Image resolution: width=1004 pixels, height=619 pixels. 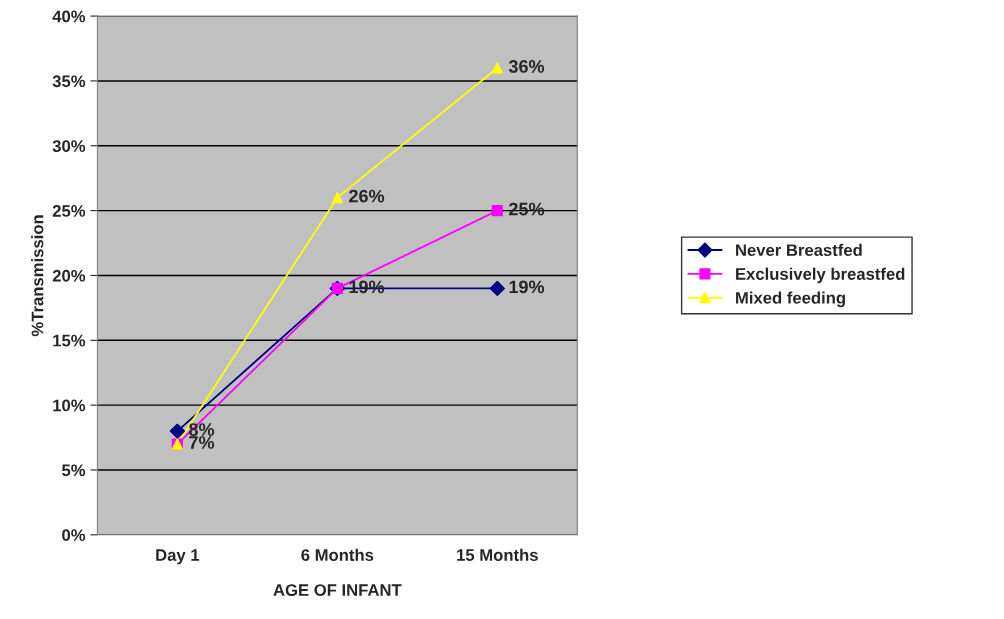 I want to click on y-tick-label: 25%, so click(x=69, y=211).